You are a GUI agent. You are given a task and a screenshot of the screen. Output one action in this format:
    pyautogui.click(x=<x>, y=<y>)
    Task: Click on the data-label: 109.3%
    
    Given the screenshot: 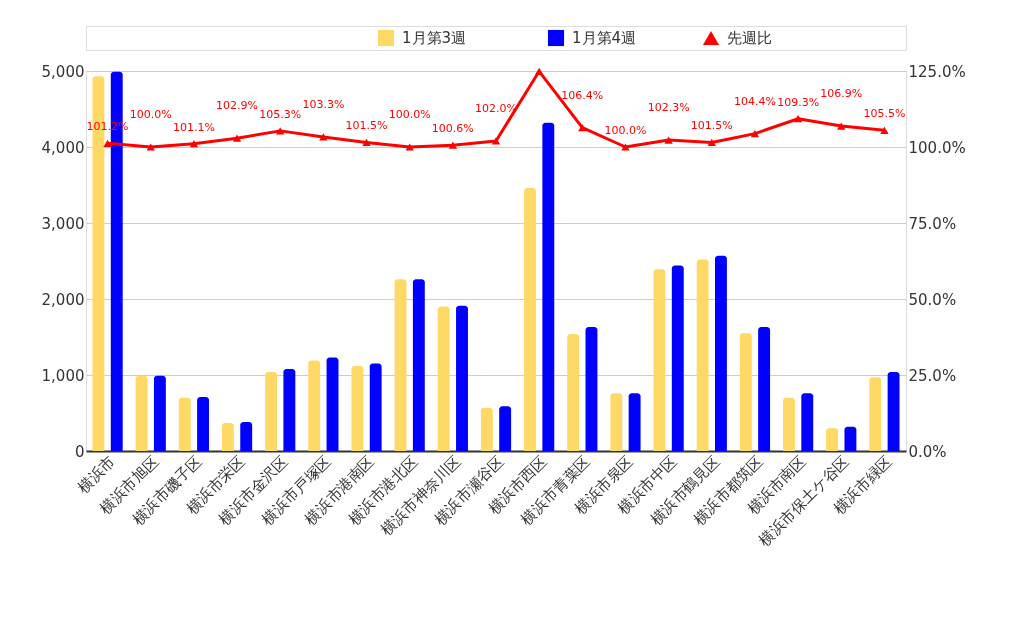 What is the action you would take?
    pyautogui.click(x=798, y=102)
    